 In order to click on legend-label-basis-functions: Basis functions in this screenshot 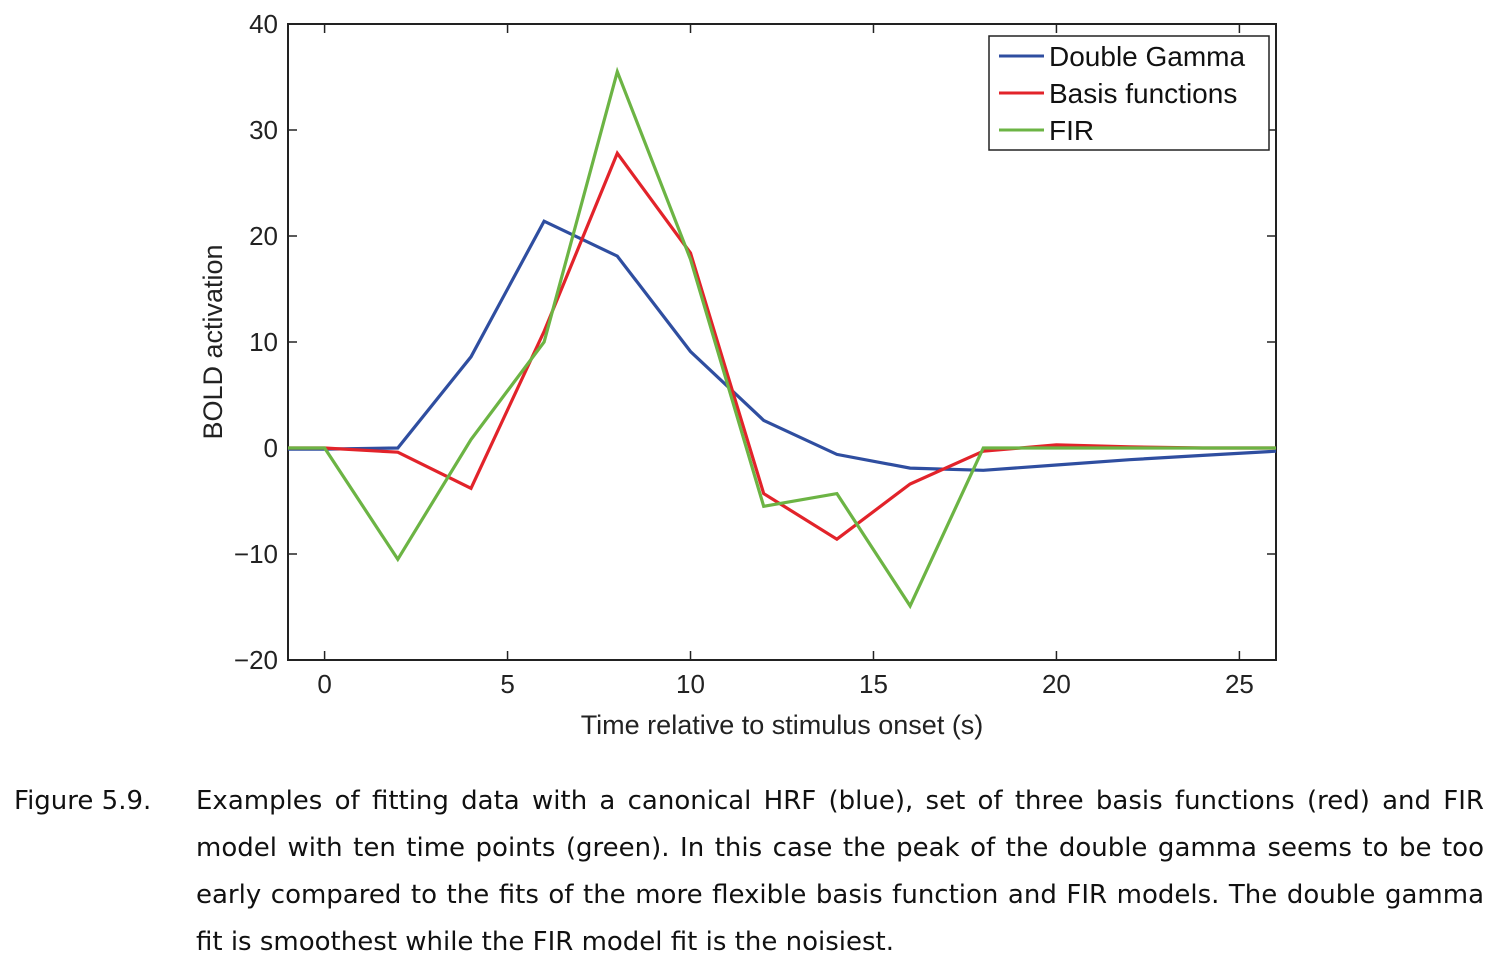, I will do `click(1143, 93)`.